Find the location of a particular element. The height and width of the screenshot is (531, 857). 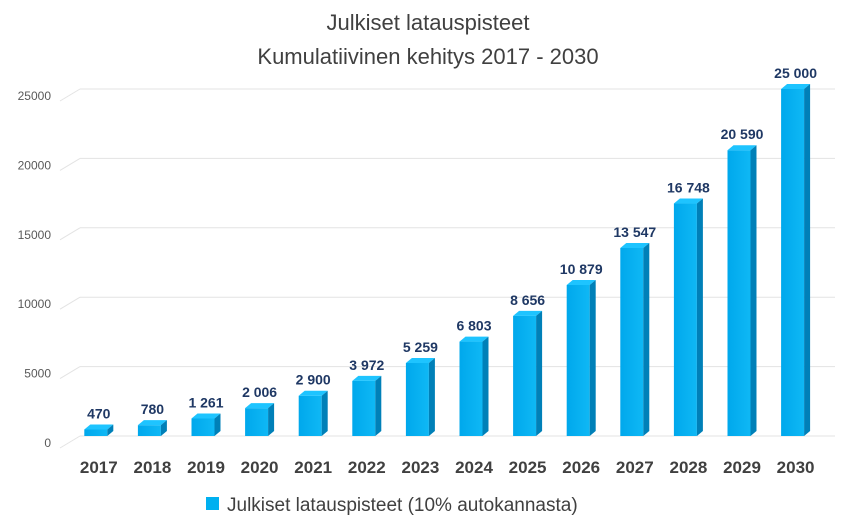

y-tick-label: 5000 is located at coordinates (37, 374).